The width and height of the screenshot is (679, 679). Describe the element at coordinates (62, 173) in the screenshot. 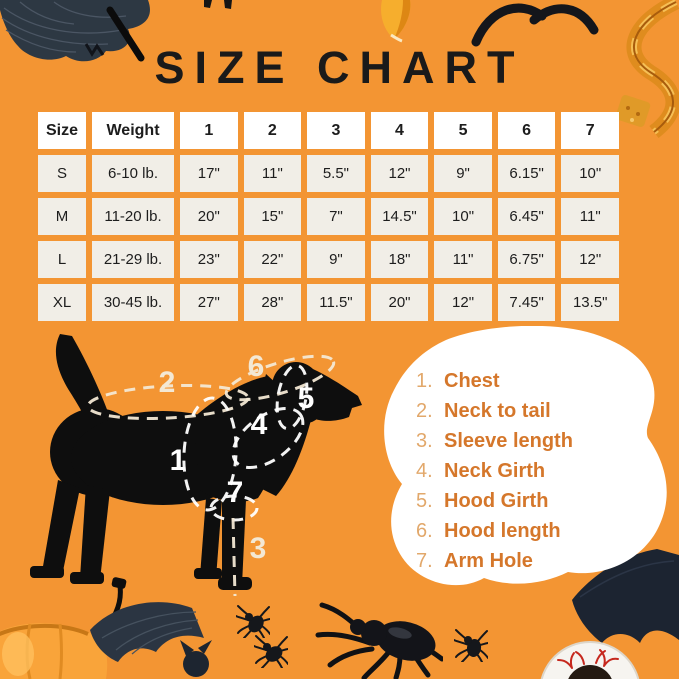

I see `table-cell-size-s: S` at that location.